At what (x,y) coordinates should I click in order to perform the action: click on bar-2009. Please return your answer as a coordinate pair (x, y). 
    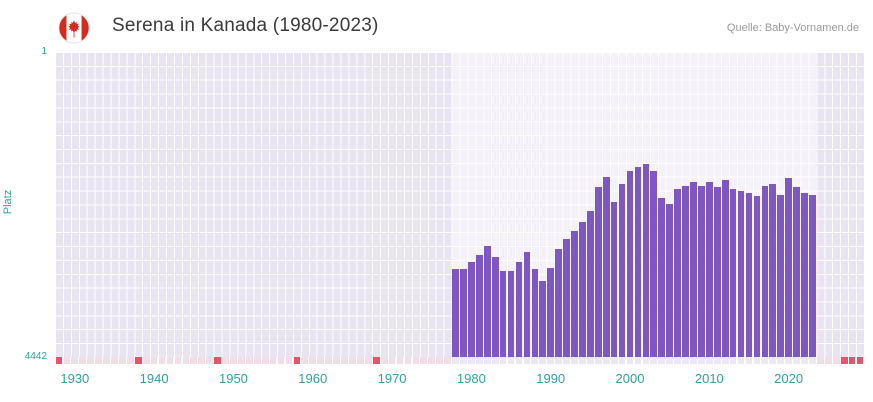
    Looking at the image, I should click on (701, 271).